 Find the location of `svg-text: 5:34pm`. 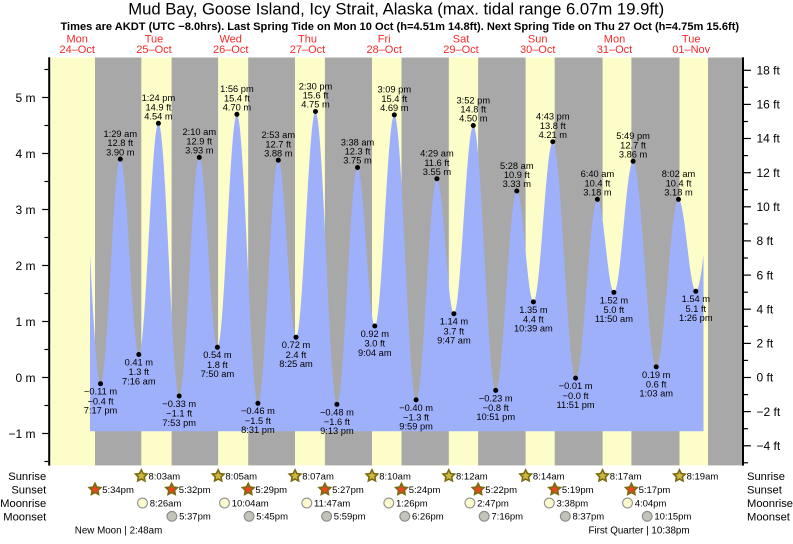

svg-text: 5:34pm is located at coordinates (118, 490).